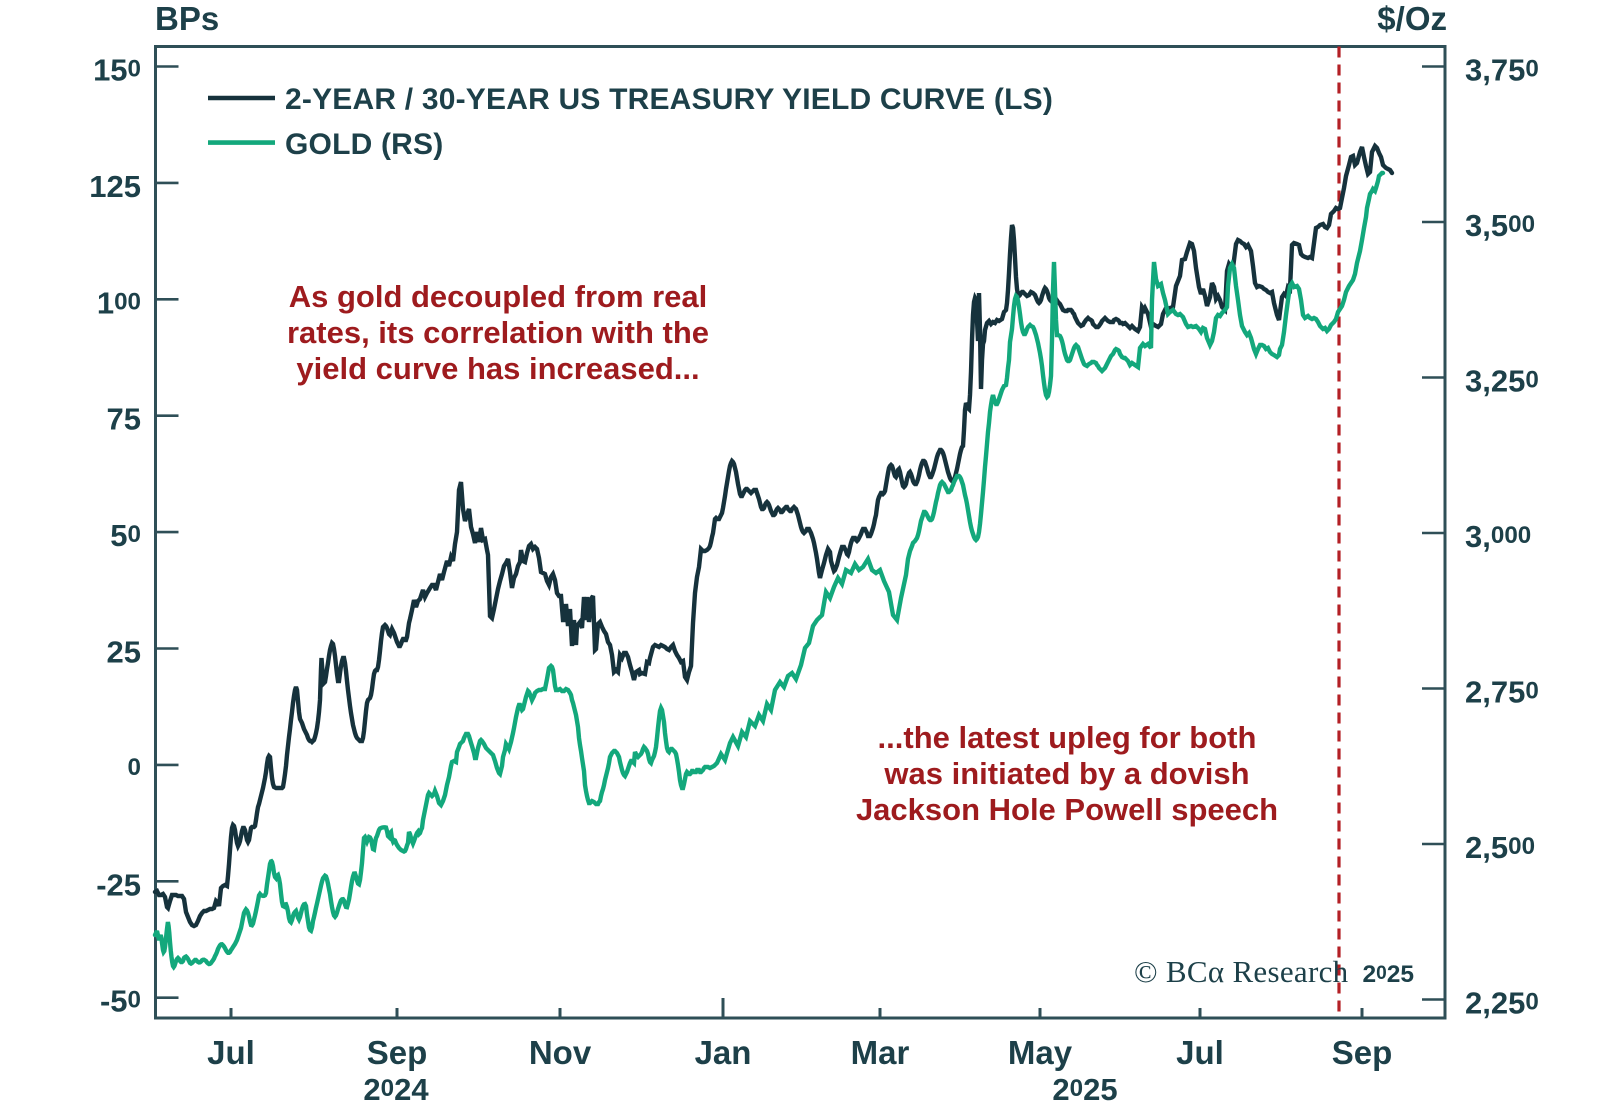 The width and height of the screenshot is (1600, 1109). I want to click on svg-text: Jackson Hole Powell speech, so click(1067, 809).